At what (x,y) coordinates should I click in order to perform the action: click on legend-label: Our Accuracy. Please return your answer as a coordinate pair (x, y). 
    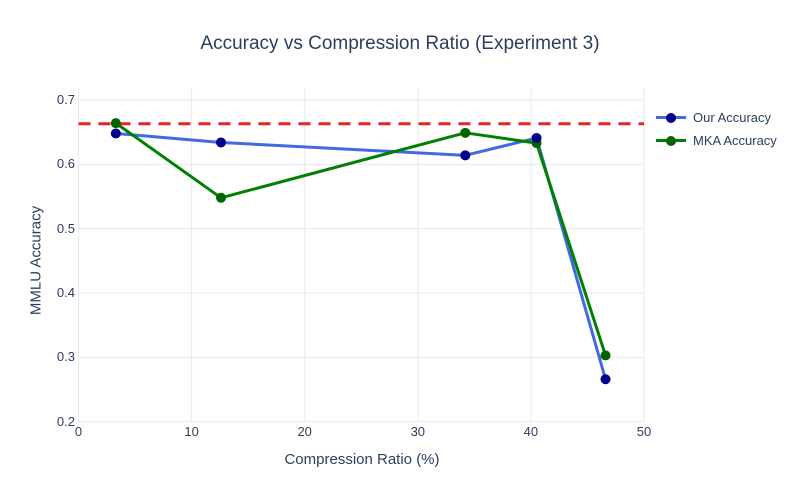
    Looking at the image, I should click on (732, 117).